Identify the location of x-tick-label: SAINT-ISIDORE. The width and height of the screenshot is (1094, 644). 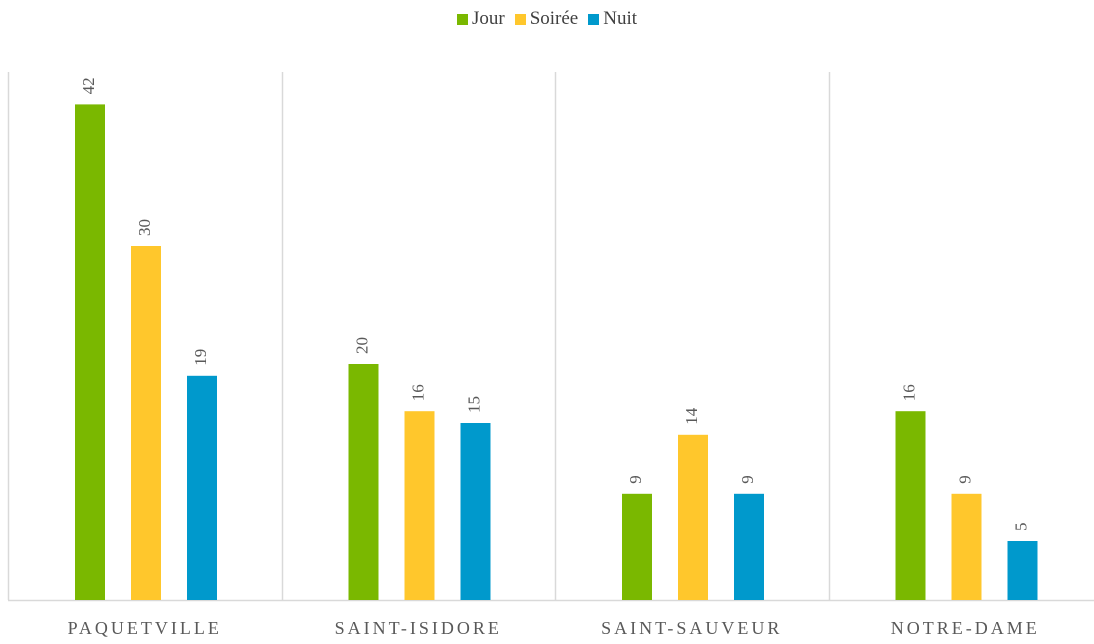
(418, 628).